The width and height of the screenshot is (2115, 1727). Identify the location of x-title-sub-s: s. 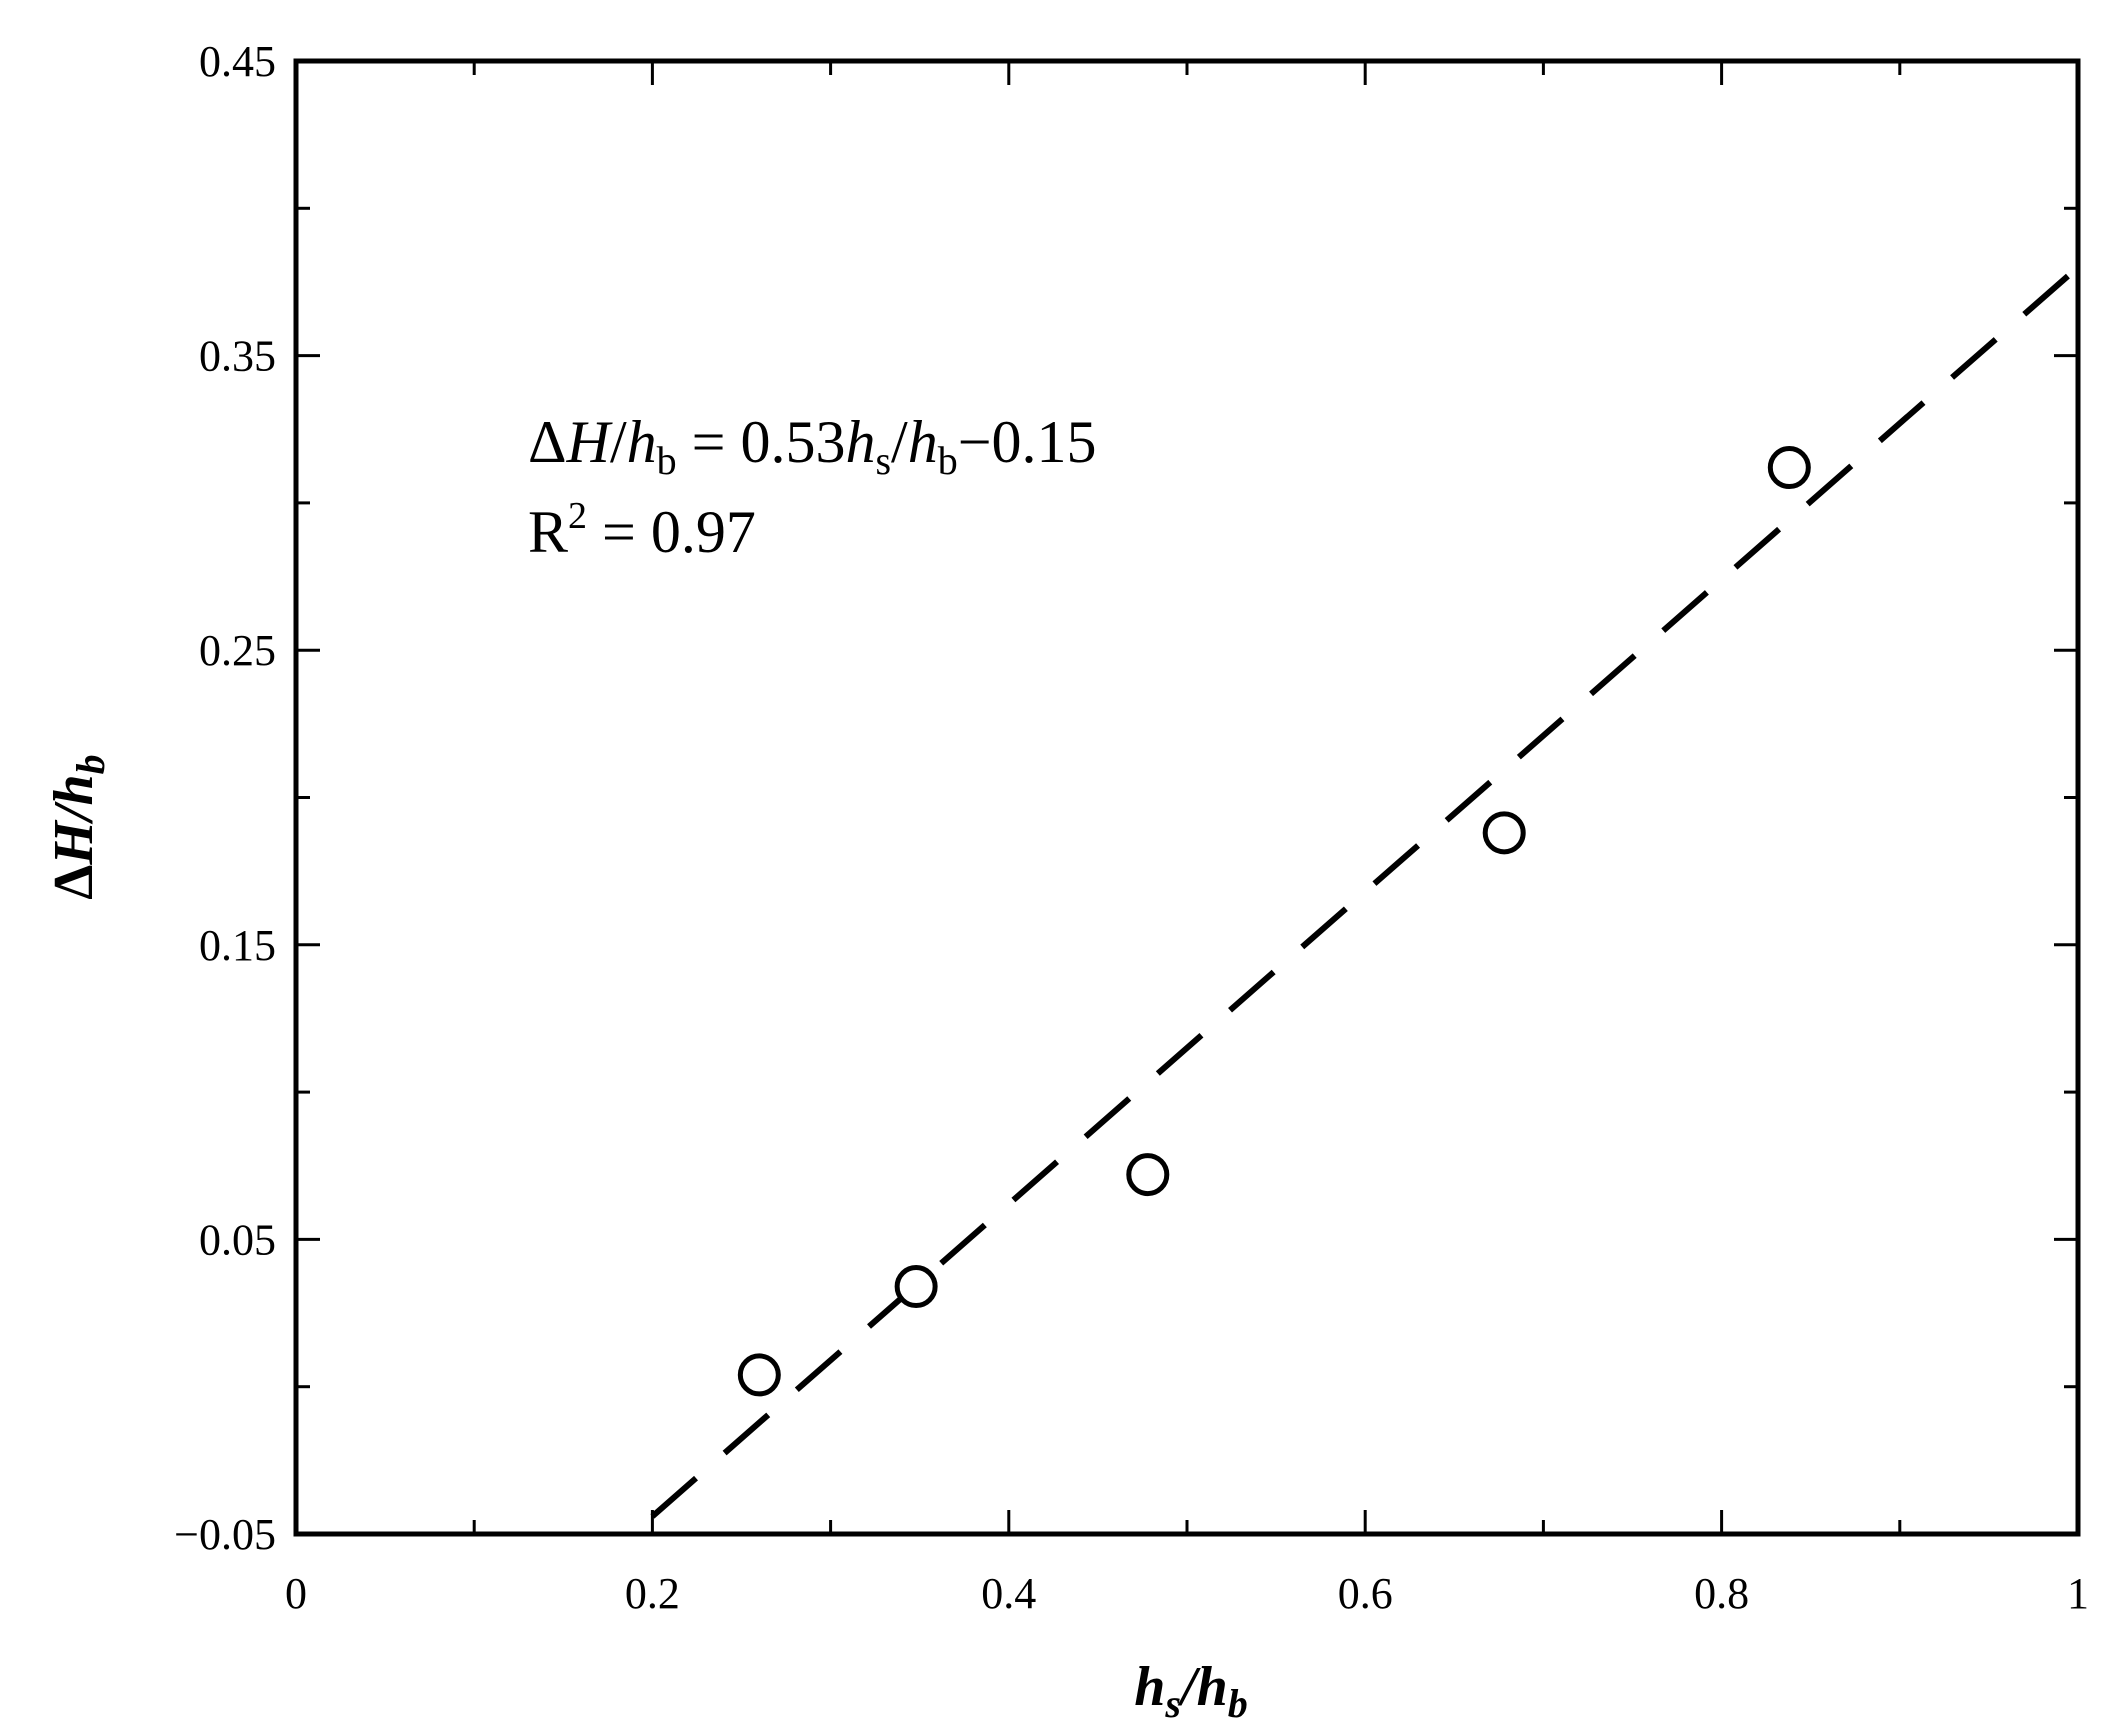
(1172, 1703).